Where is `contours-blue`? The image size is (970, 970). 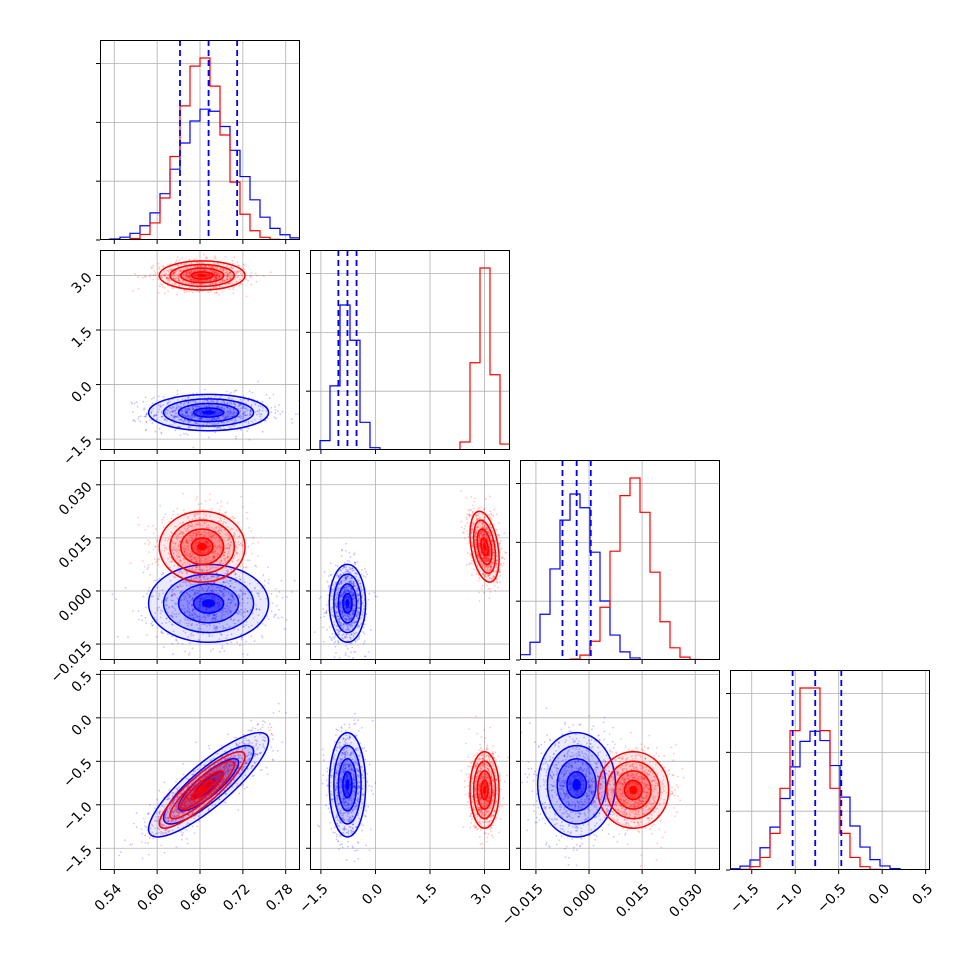
contours-blue is located at coordinates (208, 412).